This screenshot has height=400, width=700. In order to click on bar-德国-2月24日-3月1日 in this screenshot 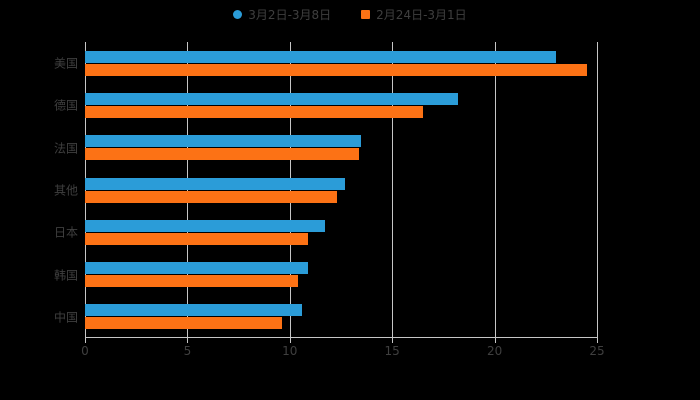, I will do `click(254, 111)`.